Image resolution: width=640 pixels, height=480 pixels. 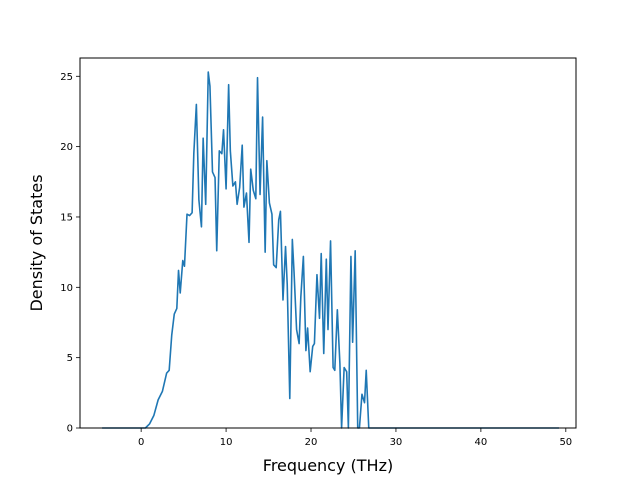 What do you see at coordinates (70, 253) in the screenshot?
I see `y-axis: 0 5 10 15 20 25` at bounding box center [70, 253].